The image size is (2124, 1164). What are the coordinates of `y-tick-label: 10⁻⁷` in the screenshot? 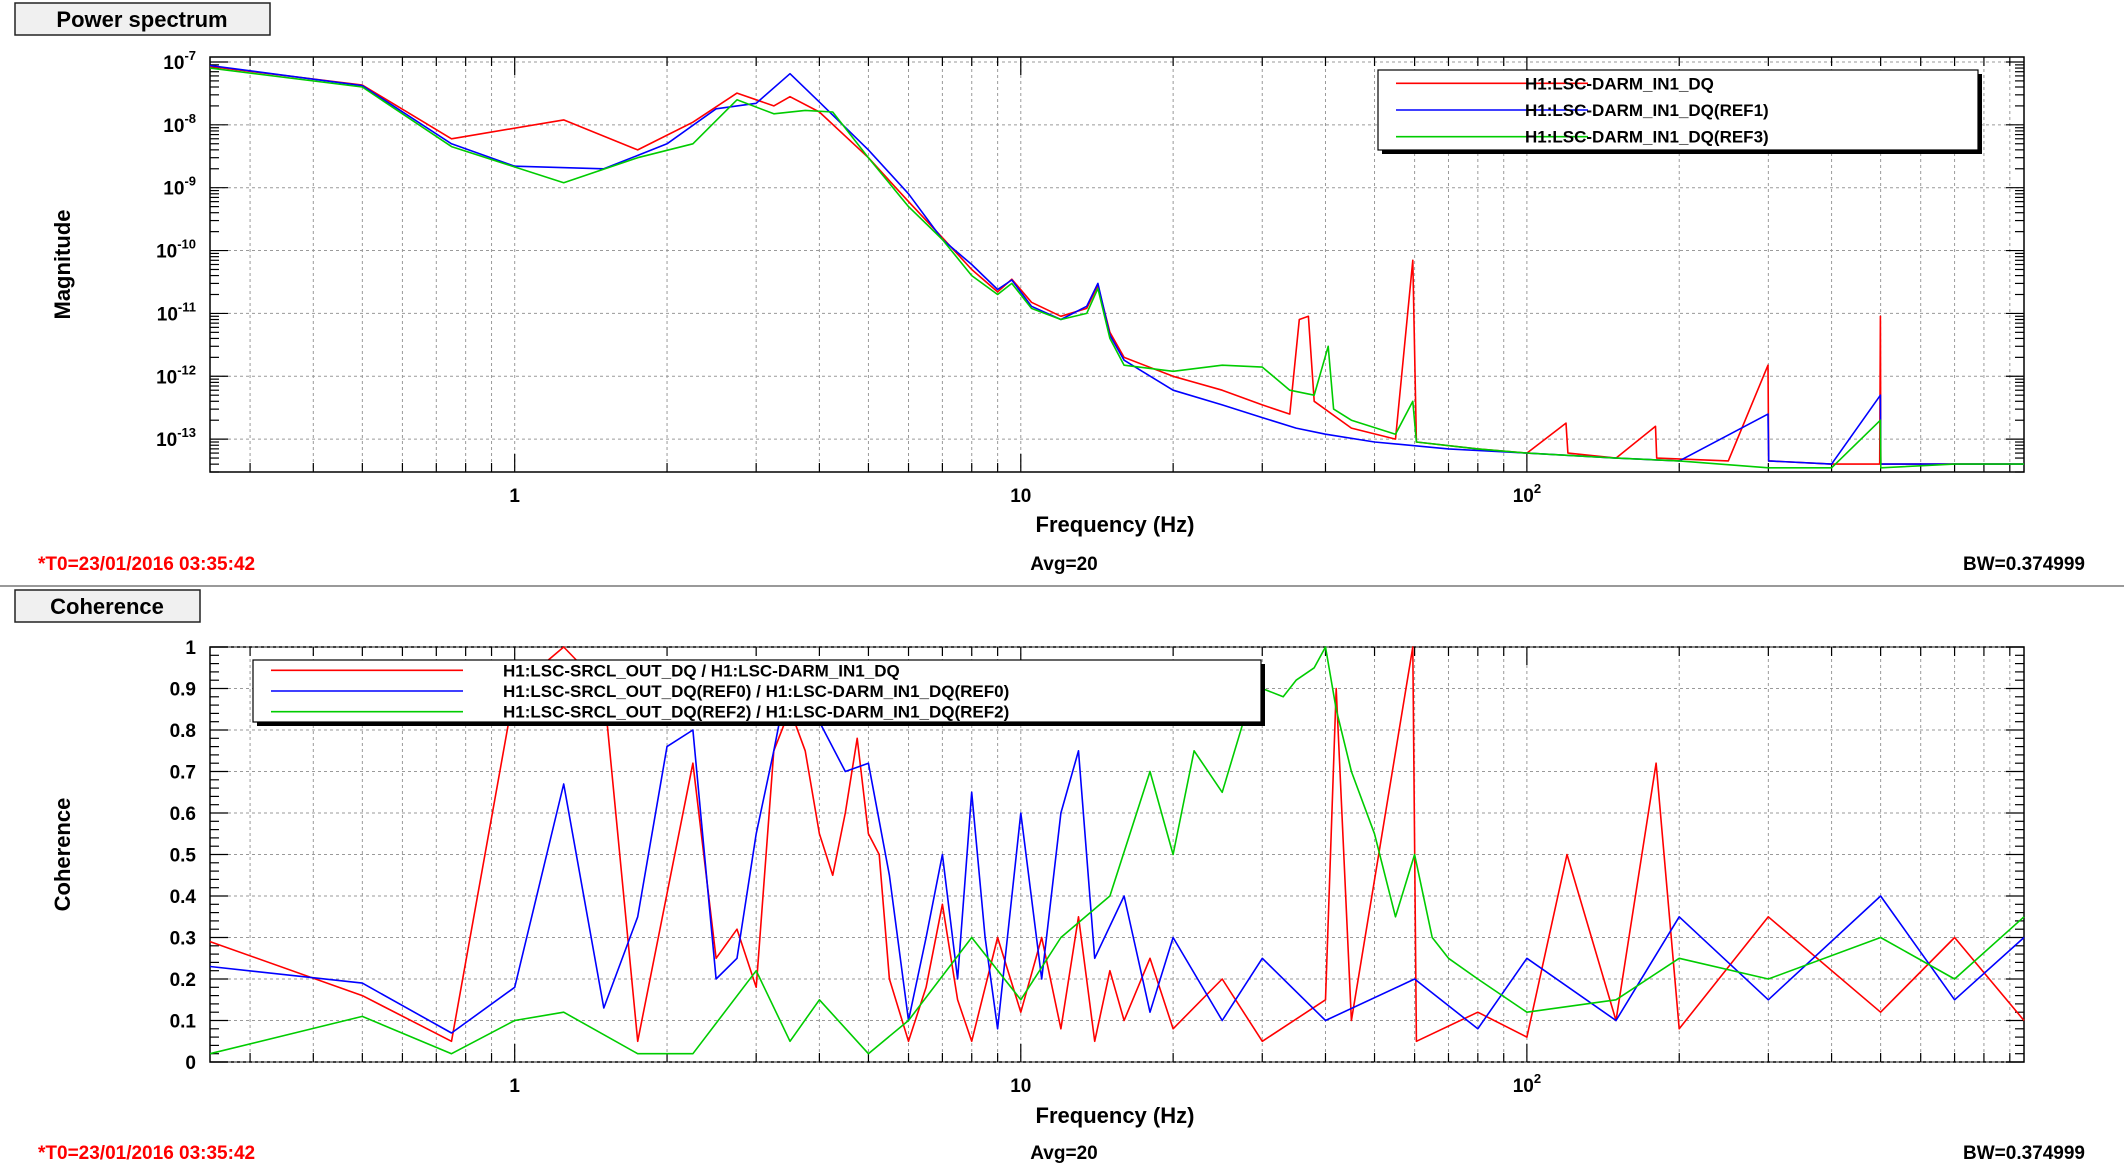 It's located at (179, 61).